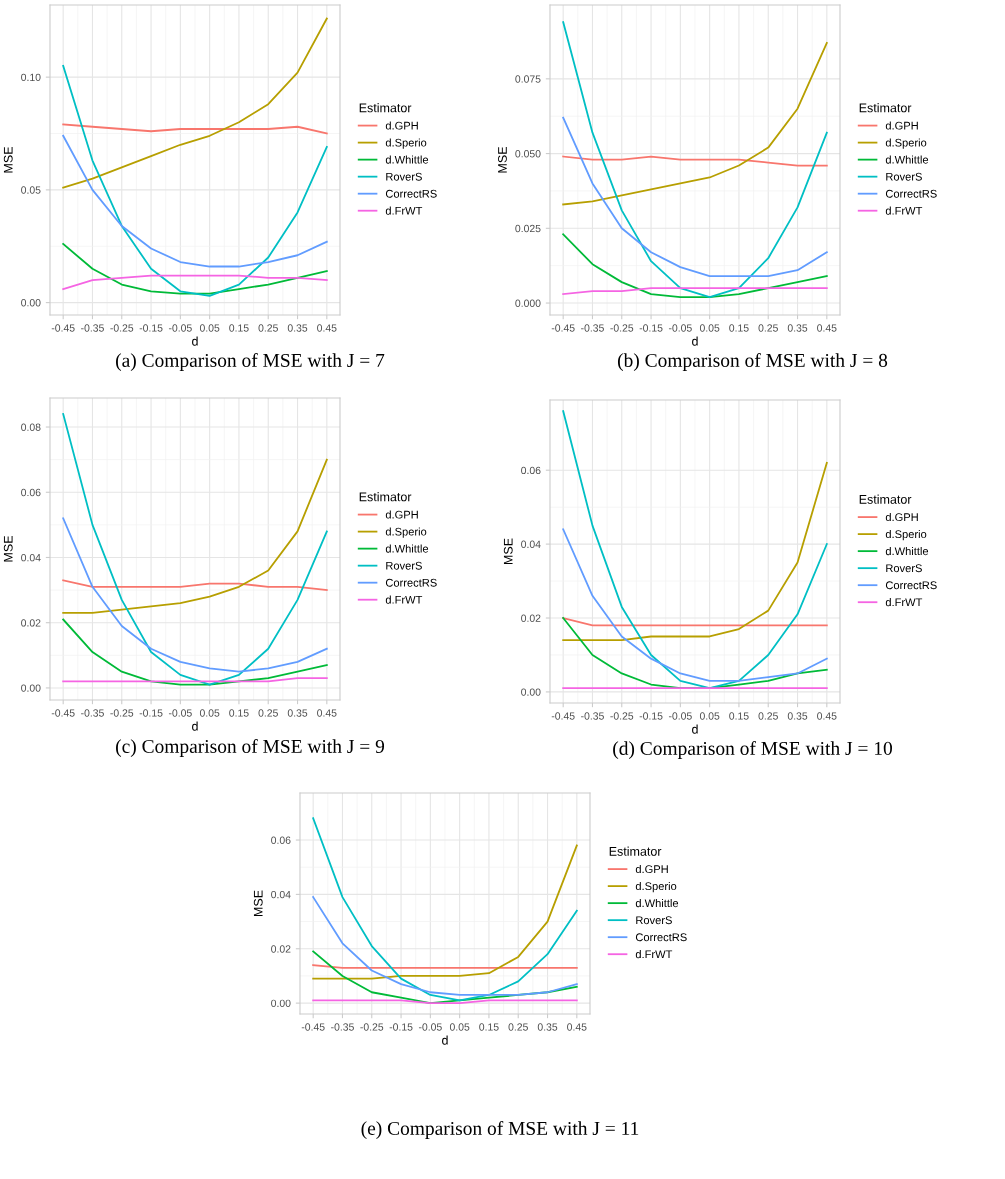 The width and height of the screenshot is (1005, 1179). Describe the element at coordinates (752, 750) in the screenshot. I see `text: (d) Comparison of MSE with J = 10` at that location.